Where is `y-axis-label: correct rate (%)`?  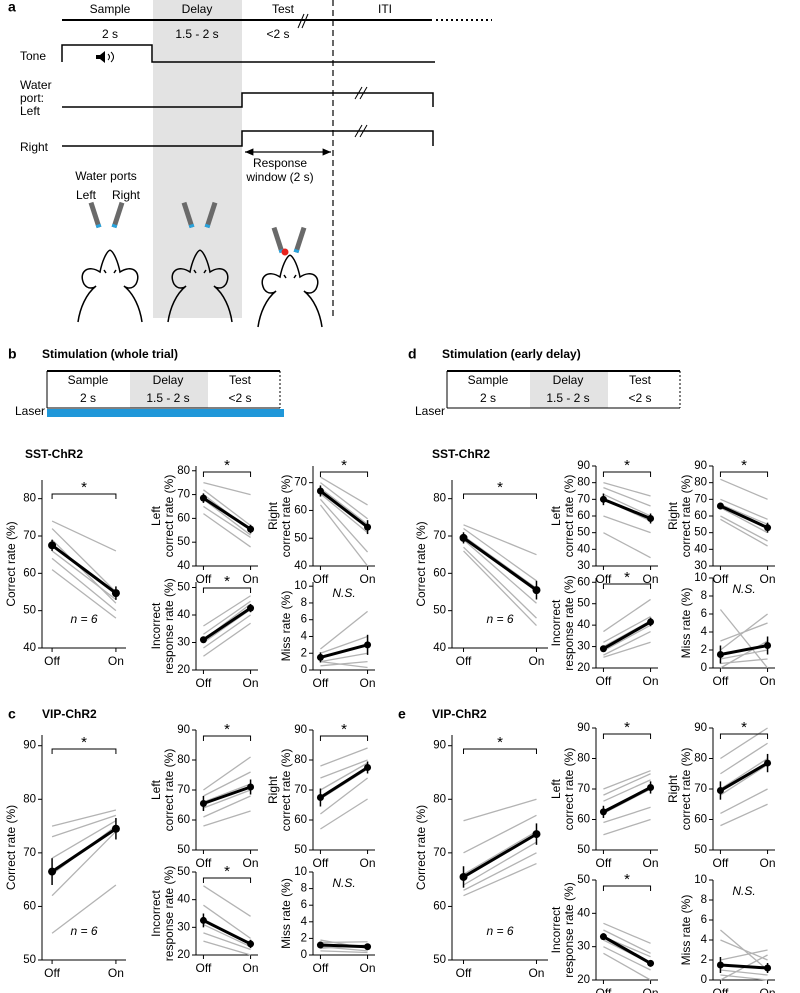
y-axis-label: correct rate (%) is located at coordinates (569, 789).